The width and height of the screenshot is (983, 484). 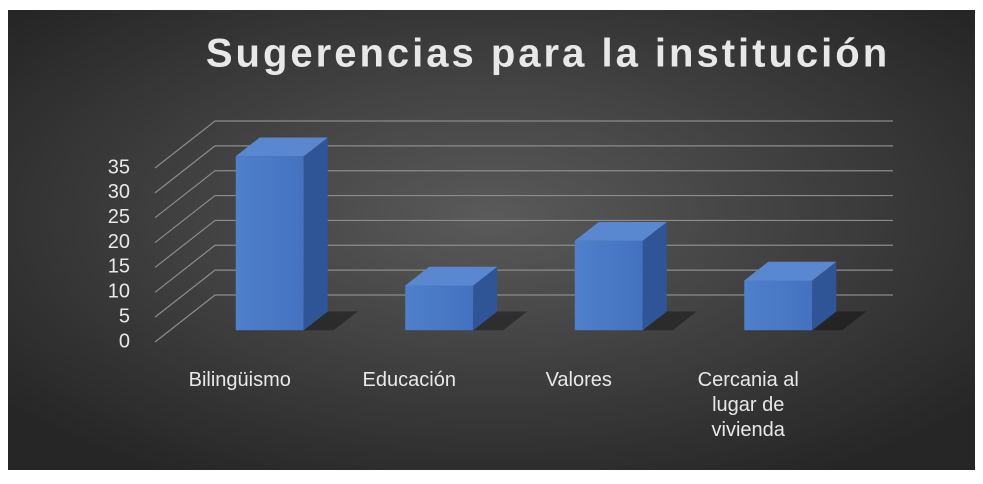 I want to click on chart-title: Sugerencias para la institución, so click(x=548, y=54).